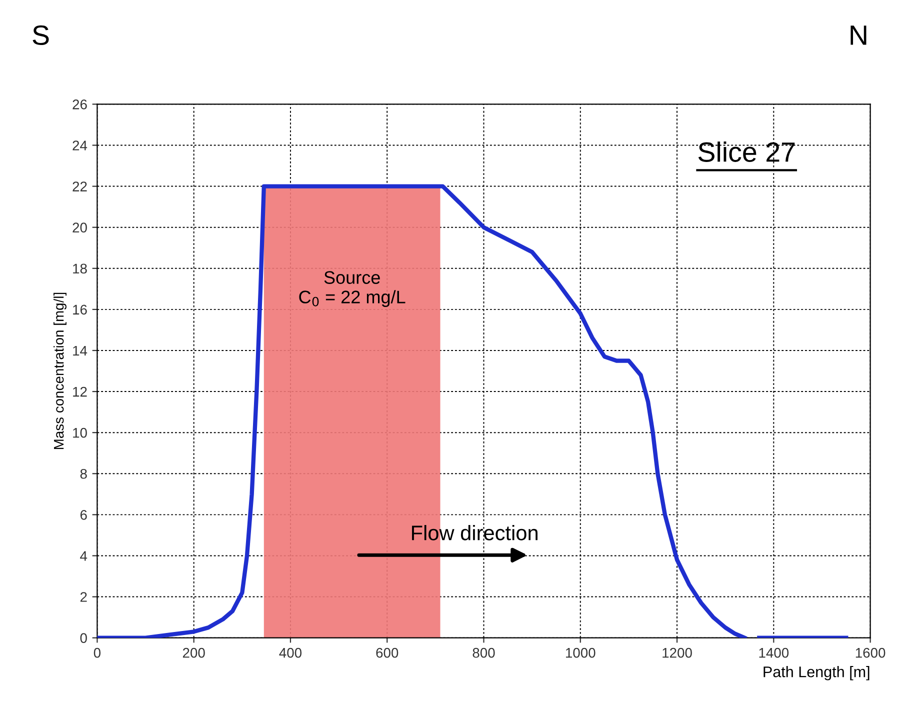 The image size is (900, 704). Describe the element at coordinates (80, 145) in the screenshot. I see `y-tick-label: 24` at that location.